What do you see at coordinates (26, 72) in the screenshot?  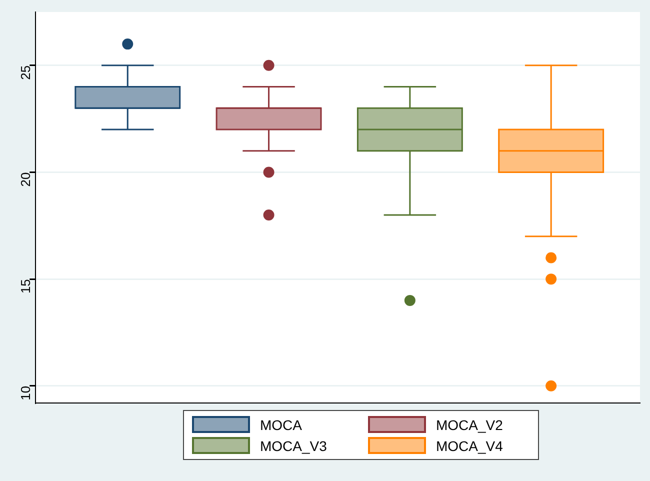 I see `y-tick-label: 25` at bounding box center [26, 72].